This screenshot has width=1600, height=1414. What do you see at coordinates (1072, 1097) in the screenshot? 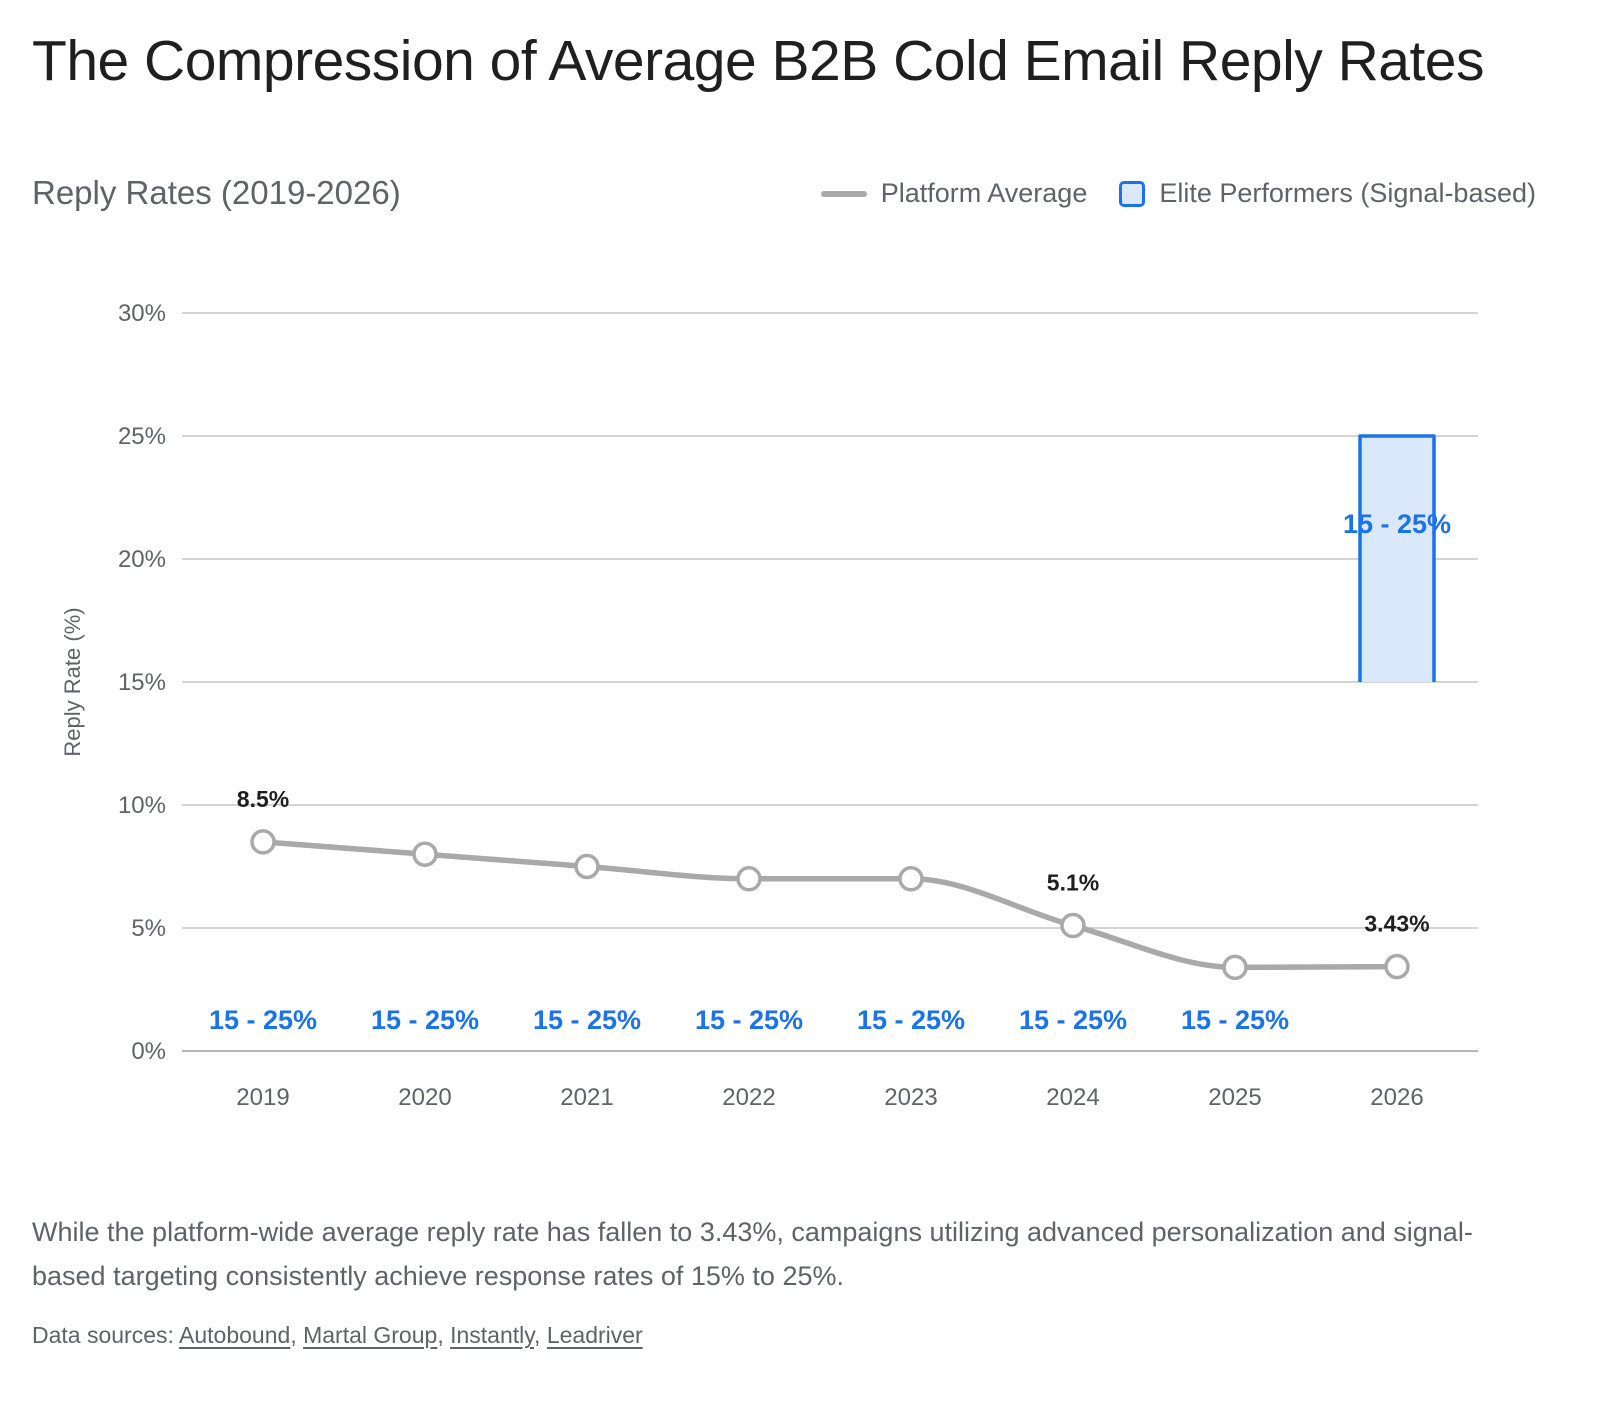
I see `x-tick-label: 2024` at bounding box center [1072, 1097].